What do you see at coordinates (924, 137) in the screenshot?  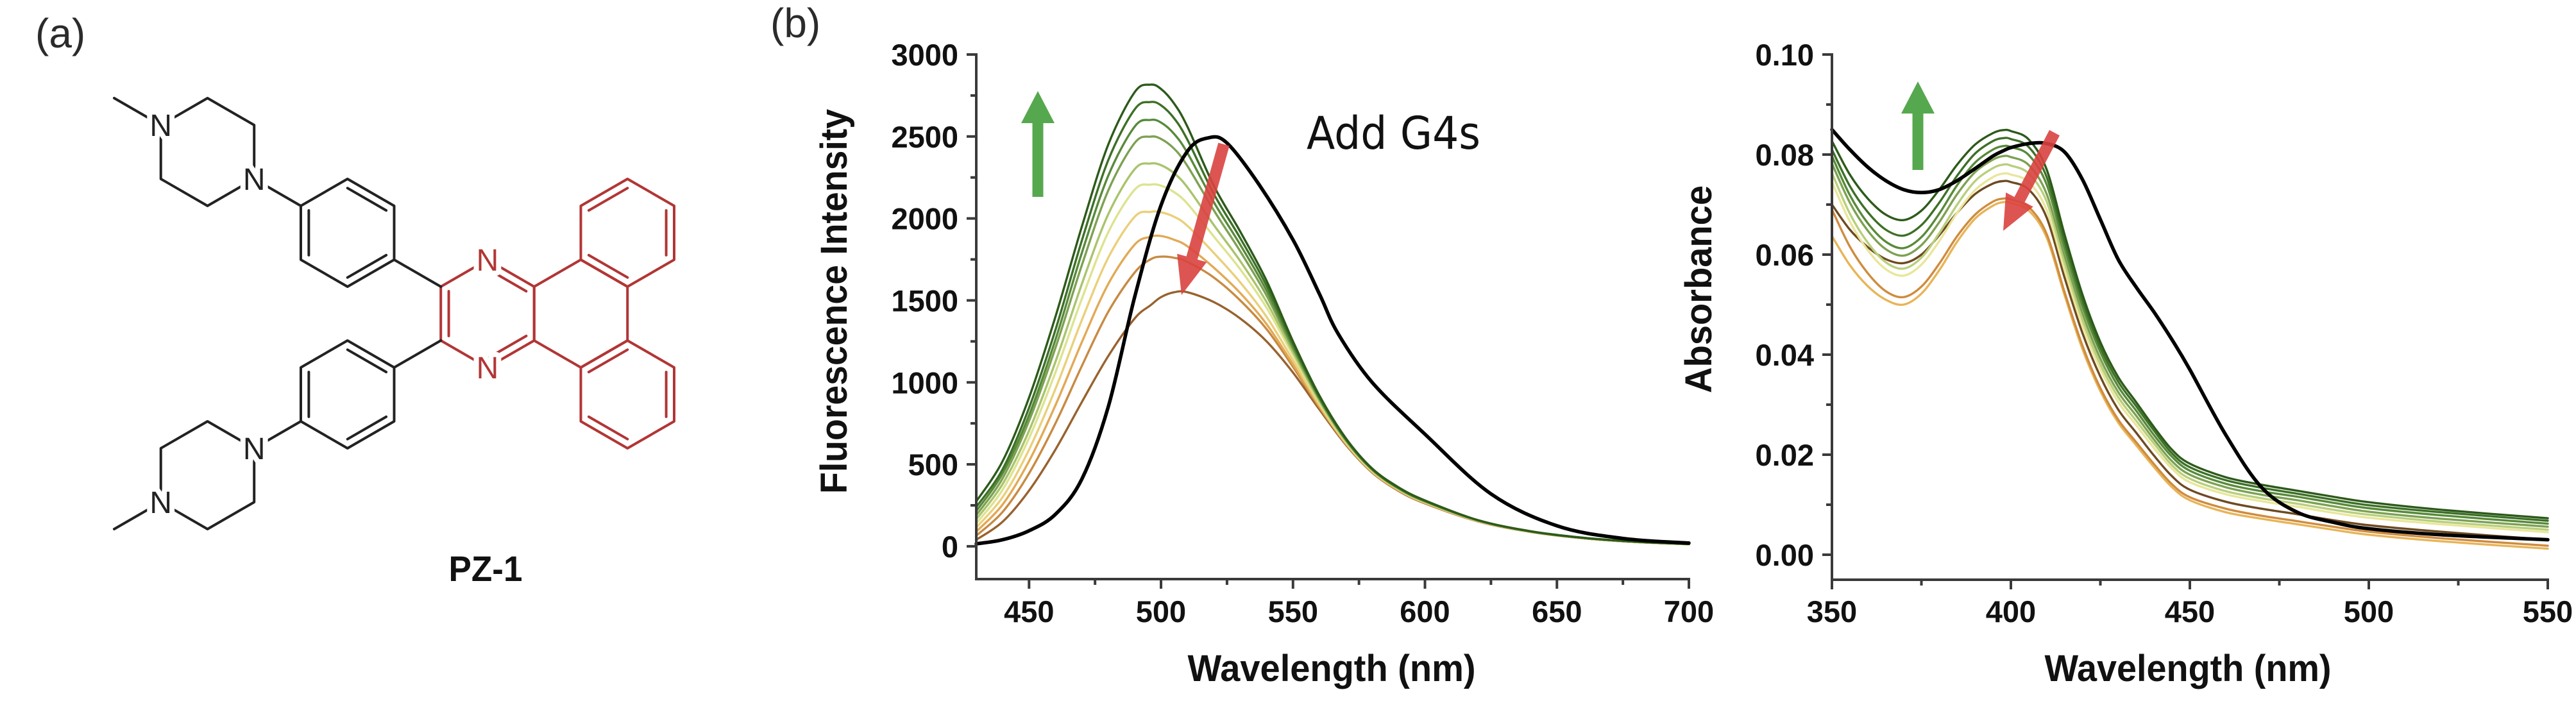 I see `fluorescence-y-tick-label: 2500` at bounding box center [924, 137].